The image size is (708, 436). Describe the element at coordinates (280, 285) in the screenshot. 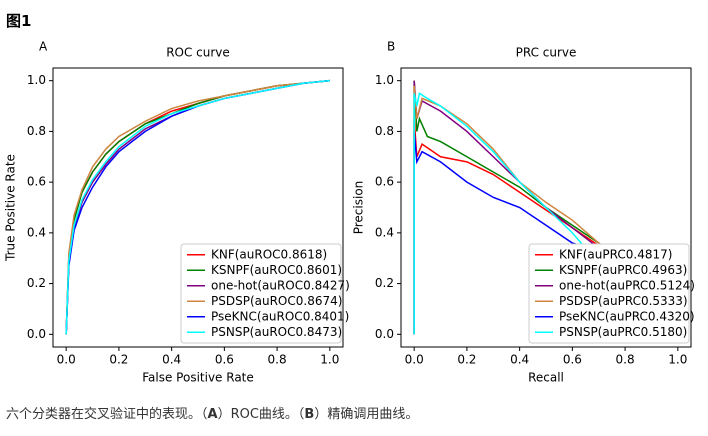

I see `legend-label: one-hot(auROC0.8427)` at that location.